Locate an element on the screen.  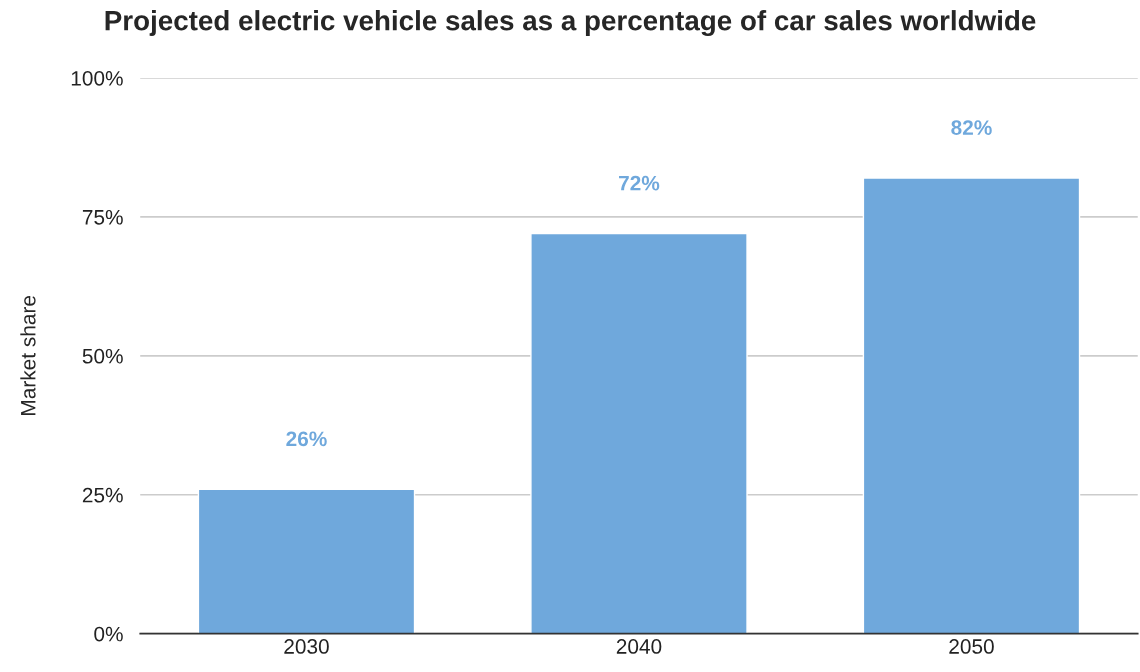
y-tick-label: 100% is located at coordinates (97, 78).